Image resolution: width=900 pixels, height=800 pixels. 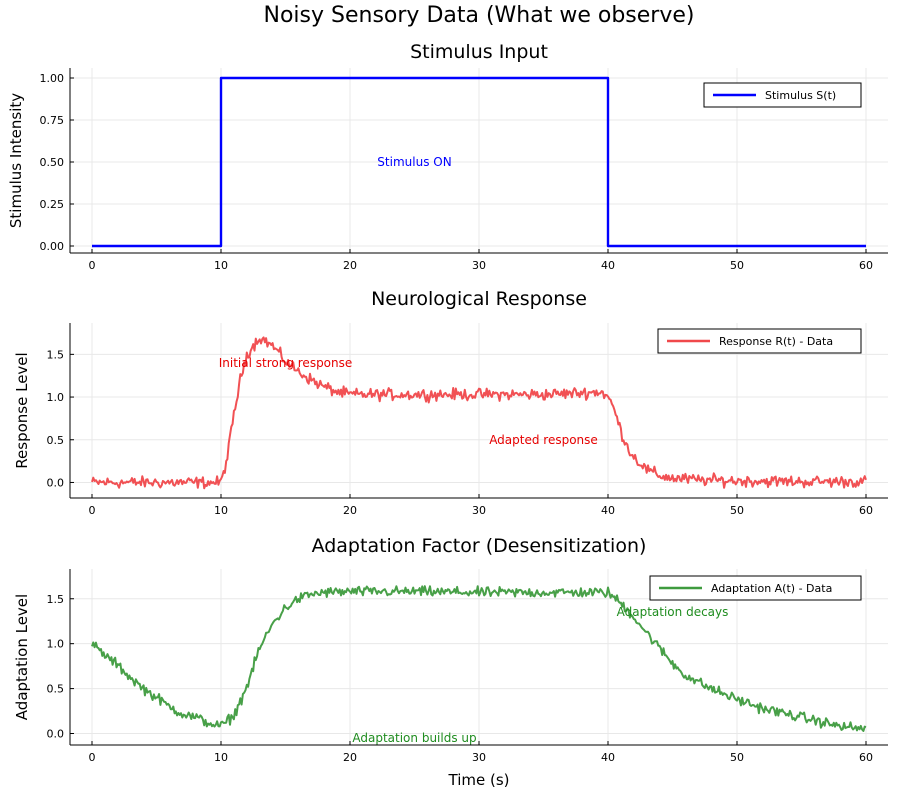 I want to click on legend-label-stimulus: Stimulus S(t), so click(x=800, y=95).